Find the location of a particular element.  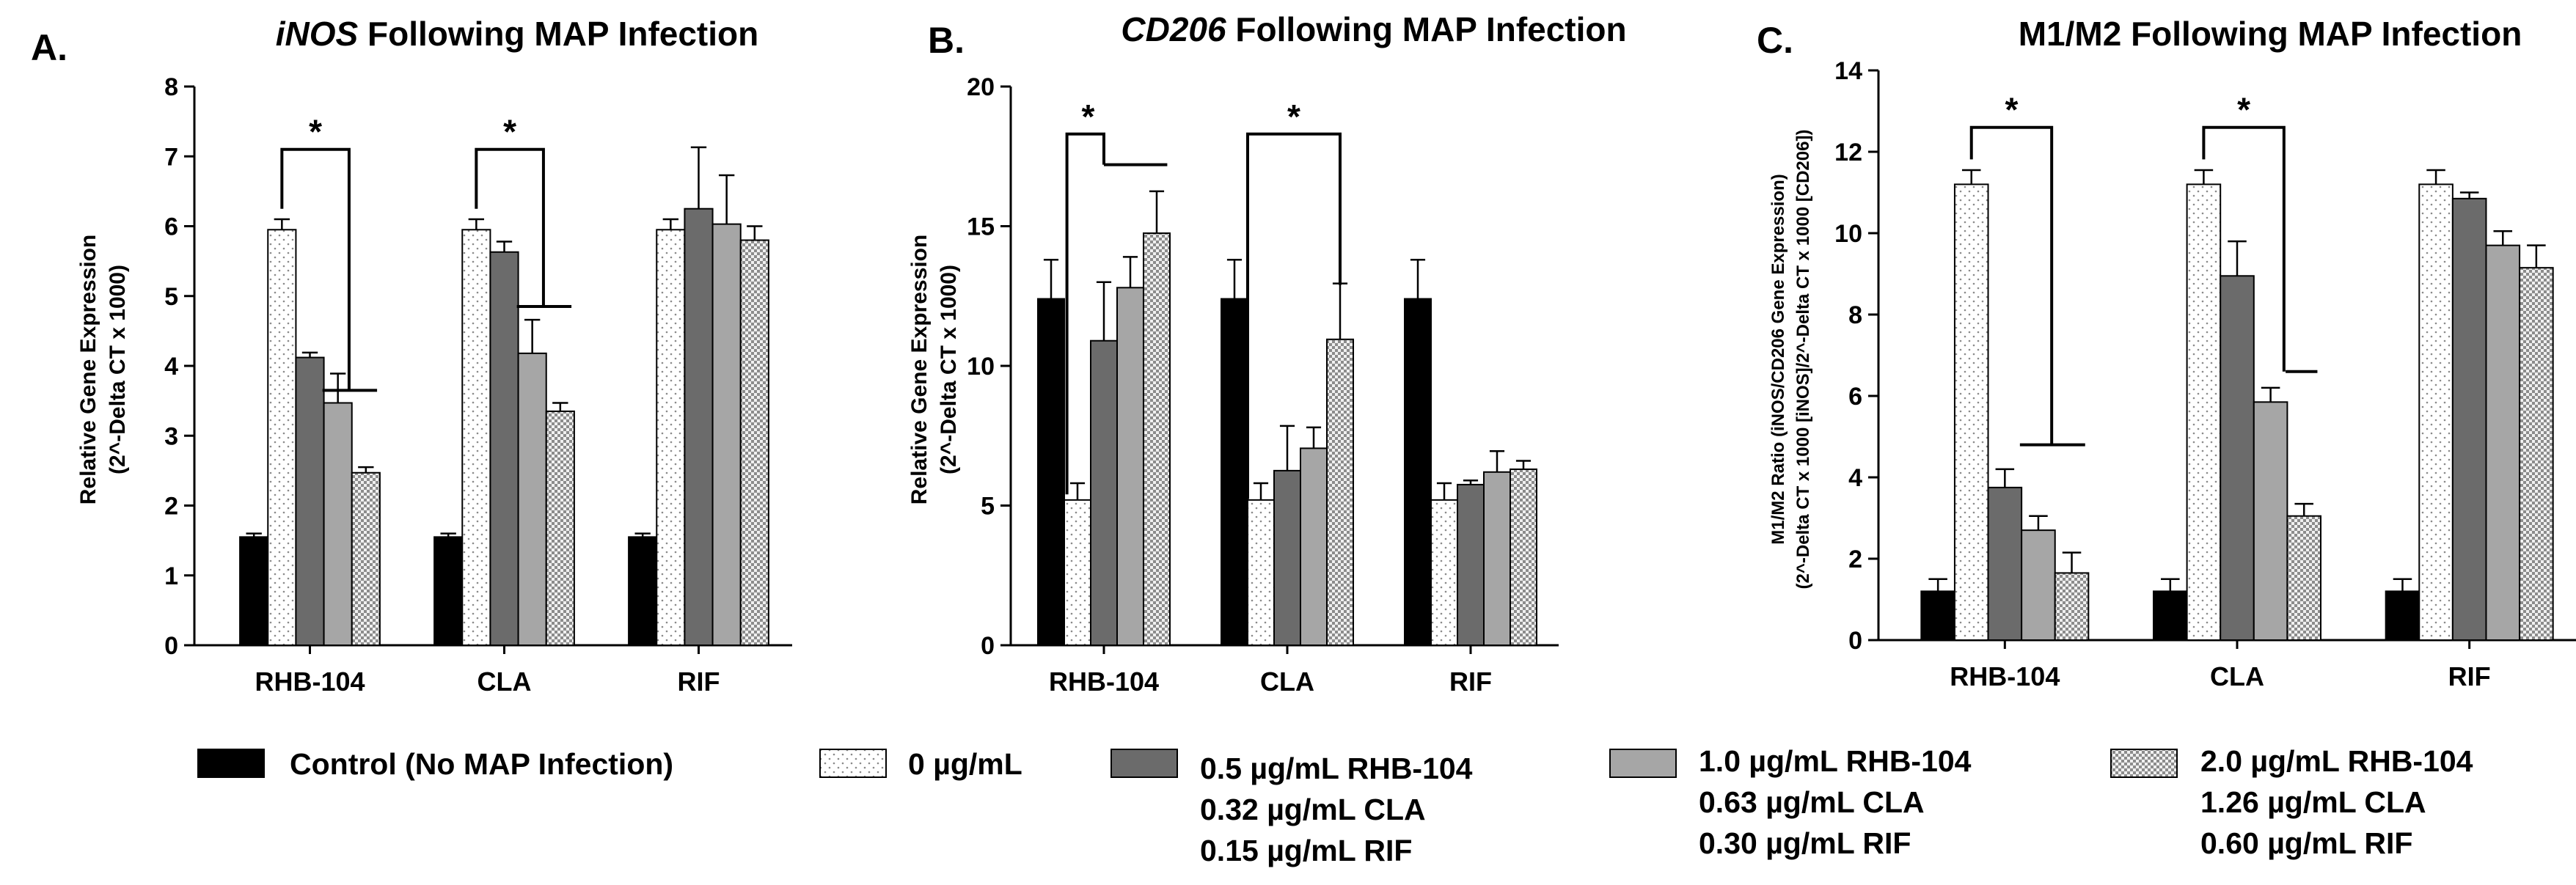

panel-a-title: iNOS Following MAP Infection is located at coordinates (517, 34).